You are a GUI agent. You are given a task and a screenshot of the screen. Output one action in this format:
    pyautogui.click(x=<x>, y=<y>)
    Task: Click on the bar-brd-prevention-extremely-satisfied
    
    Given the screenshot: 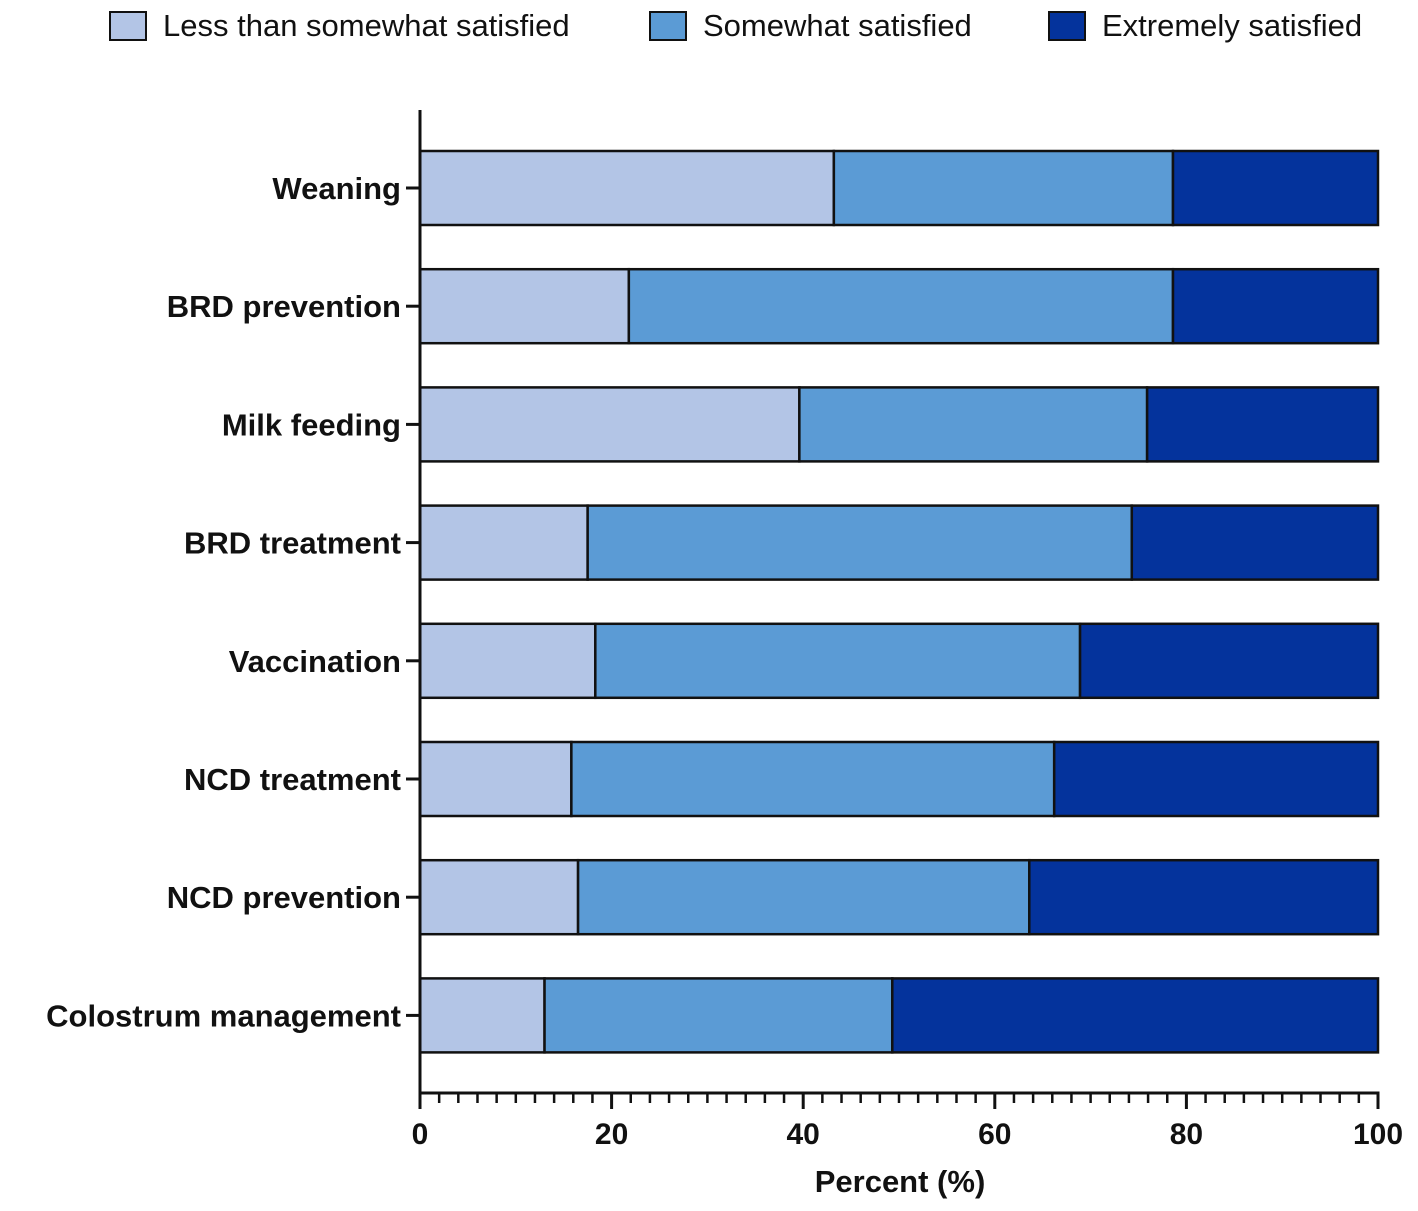 What is the action you would take?
    pyautogui.click(x=1275, y=306)
    